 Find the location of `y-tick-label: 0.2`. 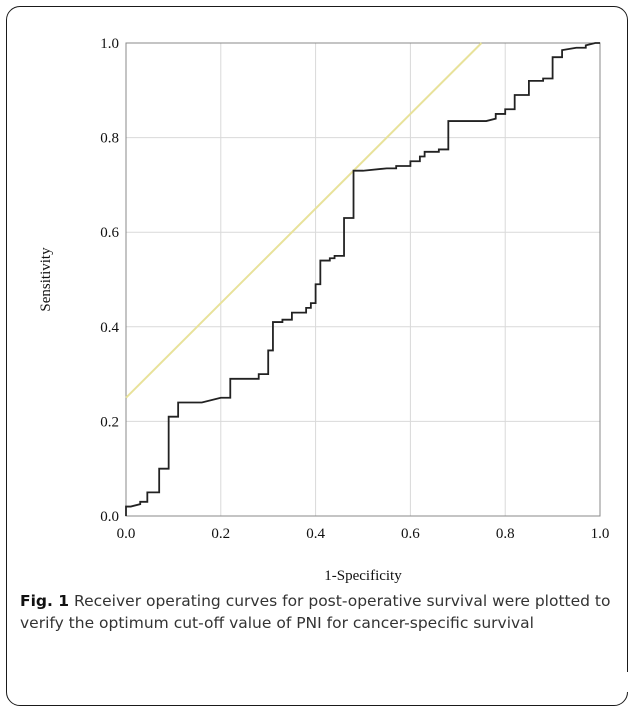

y-tick-label: 0.2 is located at coordinates (109, 422).